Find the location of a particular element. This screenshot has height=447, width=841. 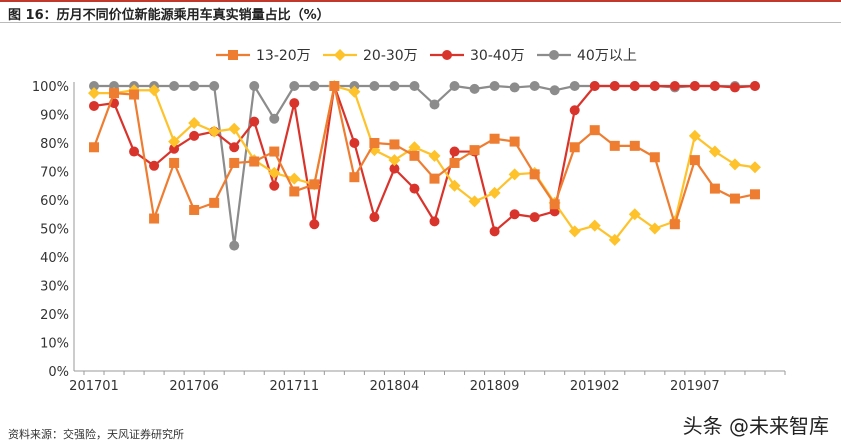

y-tick-label: 10% is located at coordinates (54, 344).